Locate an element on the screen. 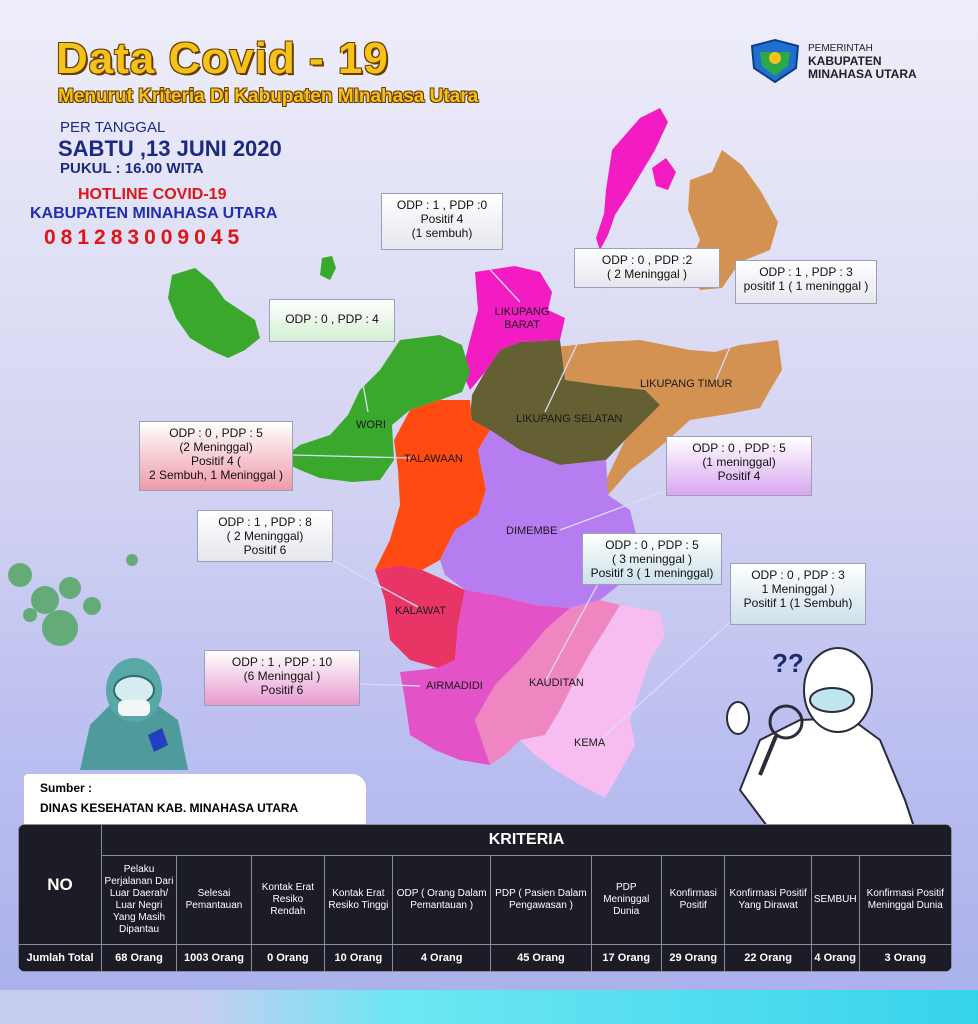 The image size is (978, 1024). callout-line: Positif 1 (1 Sembuh) is located at coordinates (798, 603).